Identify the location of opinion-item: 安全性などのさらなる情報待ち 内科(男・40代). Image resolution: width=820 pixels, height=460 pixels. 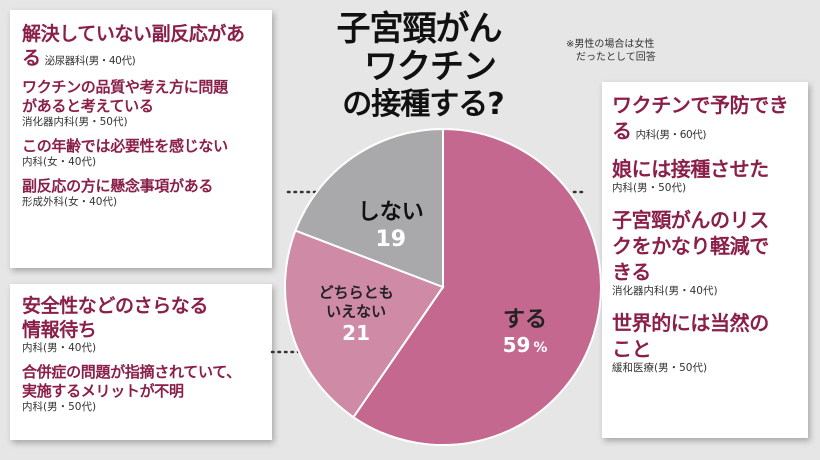
(142, 324).